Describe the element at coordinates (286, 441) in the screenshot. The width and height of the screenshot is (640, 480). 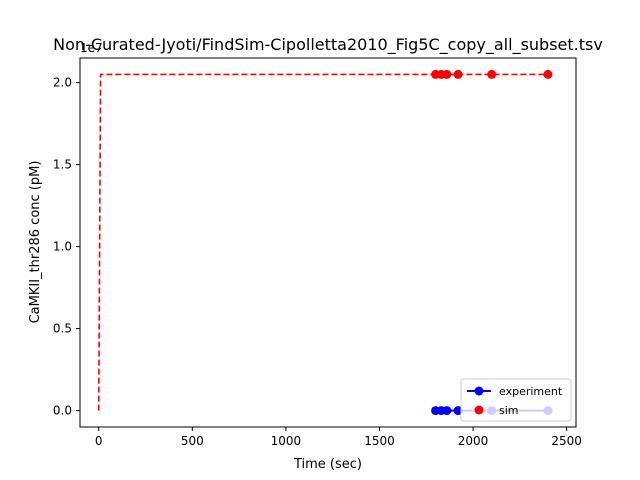
I see `x-tick-label: 1000` at that location.